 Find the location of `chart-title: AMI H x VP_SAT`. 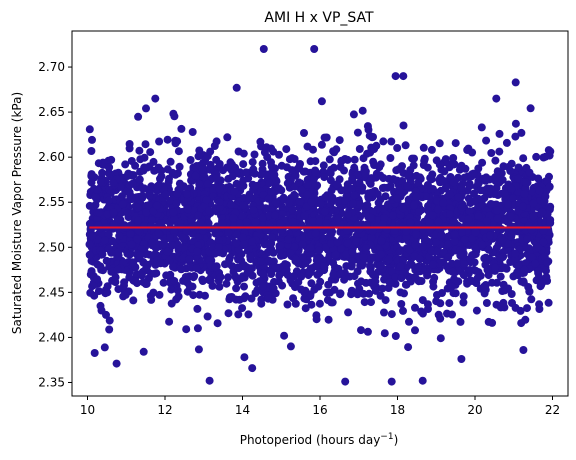

chart-title: AMI H x VP_SAT is located at coordinates (319, 18).